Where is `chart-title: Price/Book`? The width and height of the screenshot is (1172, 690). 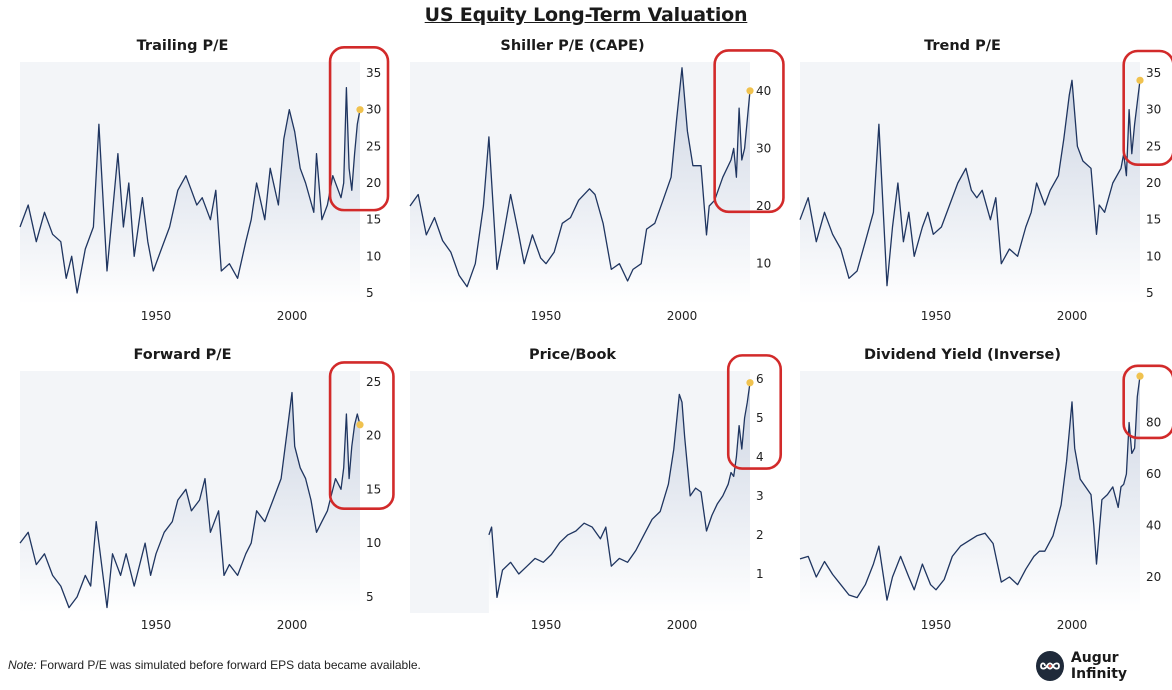 chart-title: Price/Book is located at coordinates (572, 355).